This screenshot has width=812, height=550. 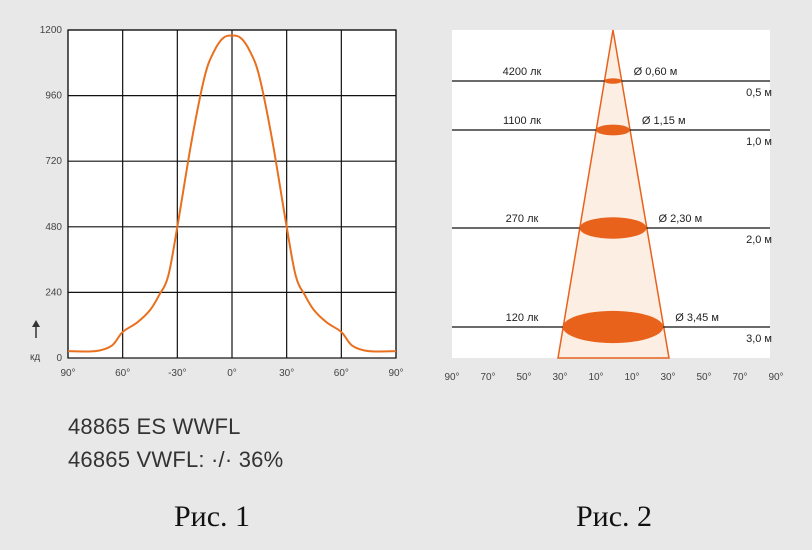 I want to click on lux-label: 120 лк, so click(x=522, y=318).